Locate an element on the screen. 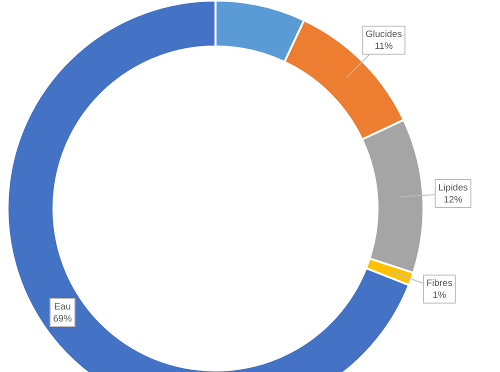 This screenshot has height=372, width=500. slice-label: Glucides is located at coordinates (384, 34).